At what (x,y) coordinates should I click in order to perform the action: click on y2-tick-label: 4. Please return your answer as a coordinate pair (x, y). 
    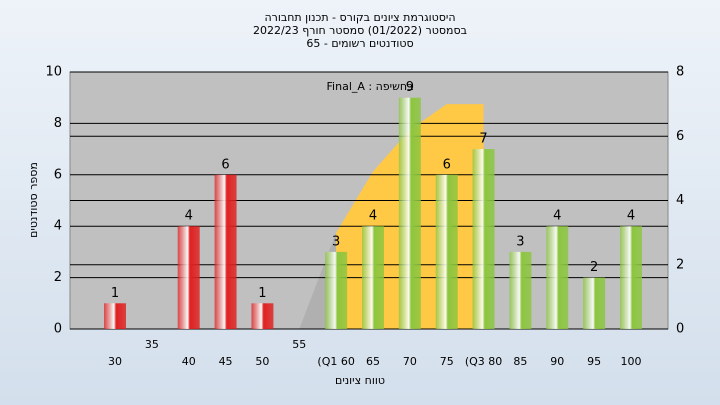
    Looking at the image, I should click on (680, 200).